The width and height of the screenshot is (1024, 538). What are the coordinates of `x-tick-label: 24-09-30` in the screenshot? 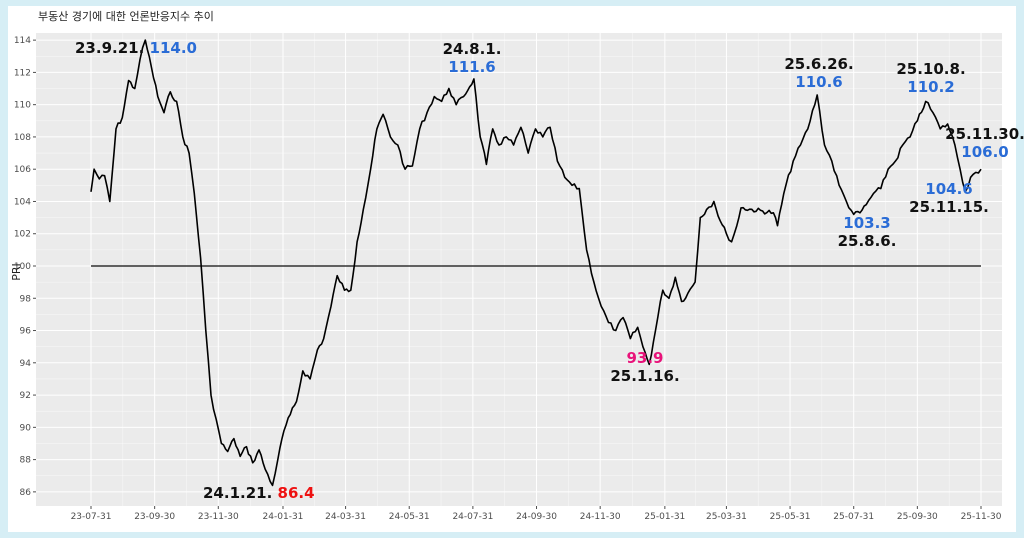 It's located at (536, 517).